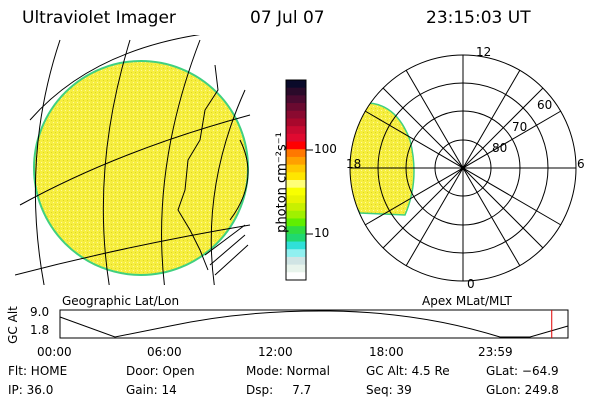  Describe the element at coordinates (522, 390) in the screenshot. I see `status-glon: GLon: 249.8` at that location.